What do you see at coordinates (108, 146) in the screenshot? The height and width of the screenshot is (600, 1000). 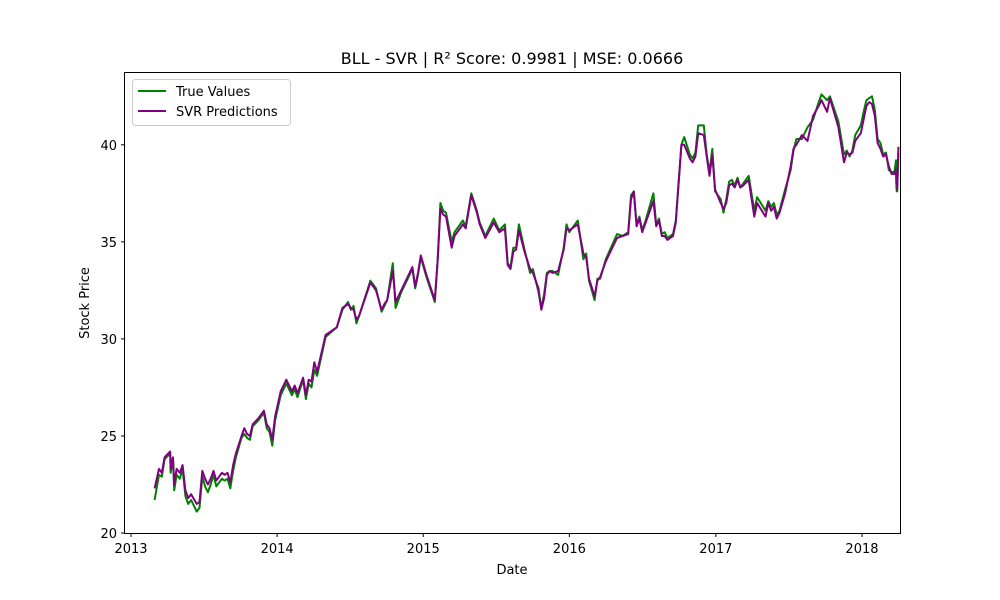 I see `y-tick-label: 40` at bounding box center [108, 146].